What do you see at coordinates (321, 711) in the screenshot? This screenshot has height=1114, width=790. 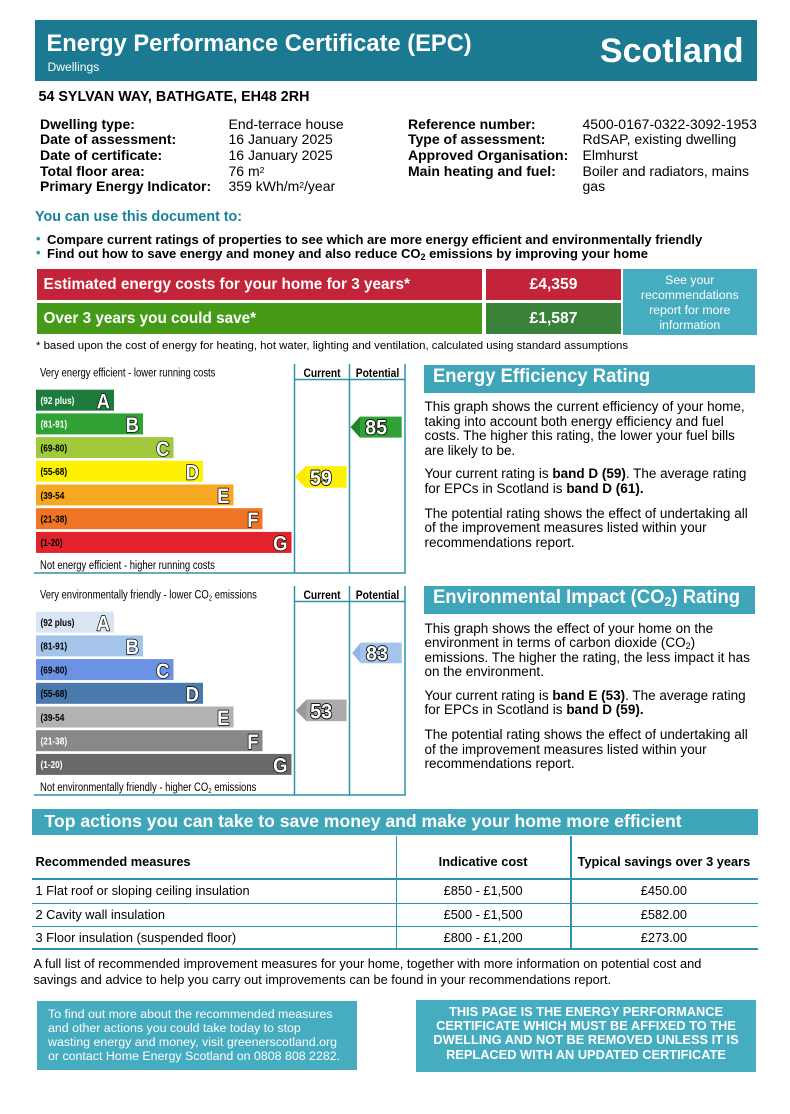 I see `svg-text: 53` at bounding box center [321, 711].